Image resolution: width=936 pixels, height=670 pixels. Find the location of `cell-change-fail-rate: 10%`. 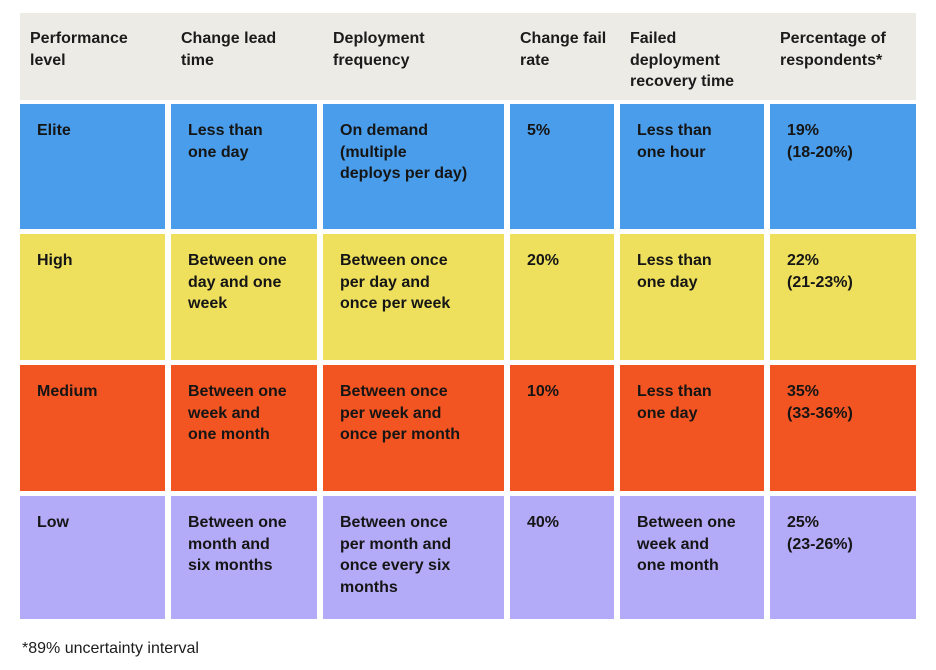

cell-change-fail-rate: 10% is located at coordinates (562, 428).